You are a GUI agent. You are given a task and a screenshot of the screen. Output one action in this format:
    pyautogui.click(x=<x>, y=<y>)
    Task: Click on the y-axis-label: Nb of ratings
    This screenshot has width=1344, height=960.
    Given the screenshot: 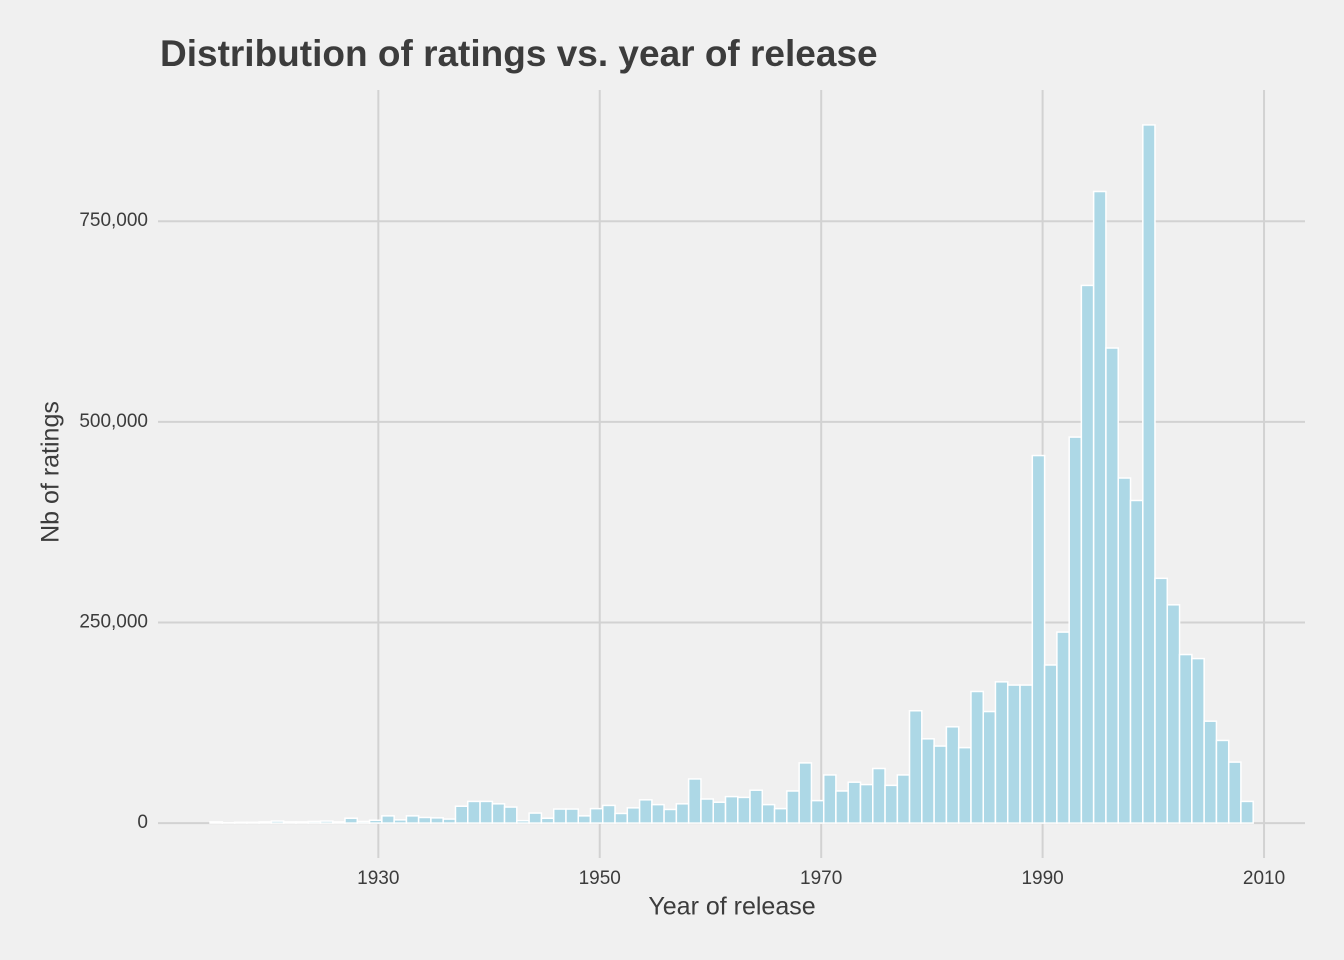 What is the action you would take?
    pyautogui.click(x=51, y=472)
    